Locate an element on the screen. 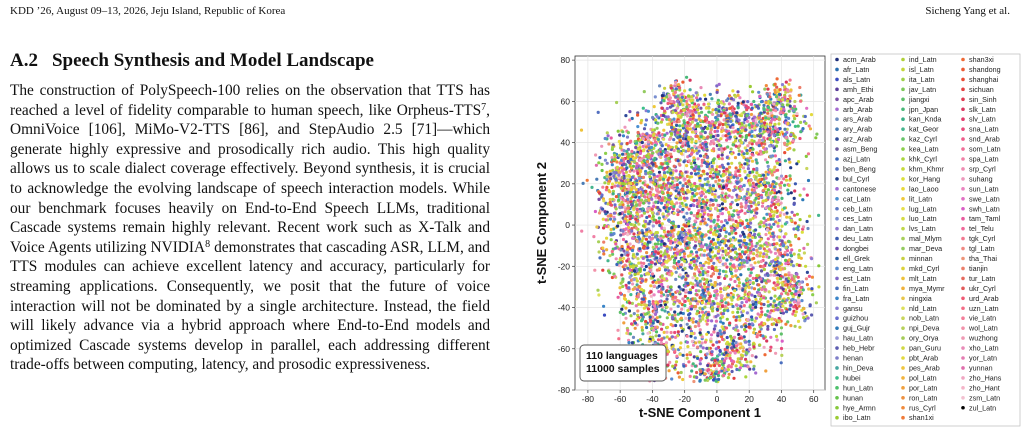  footnote-marker: 7 is located at coordinates (484, 107).